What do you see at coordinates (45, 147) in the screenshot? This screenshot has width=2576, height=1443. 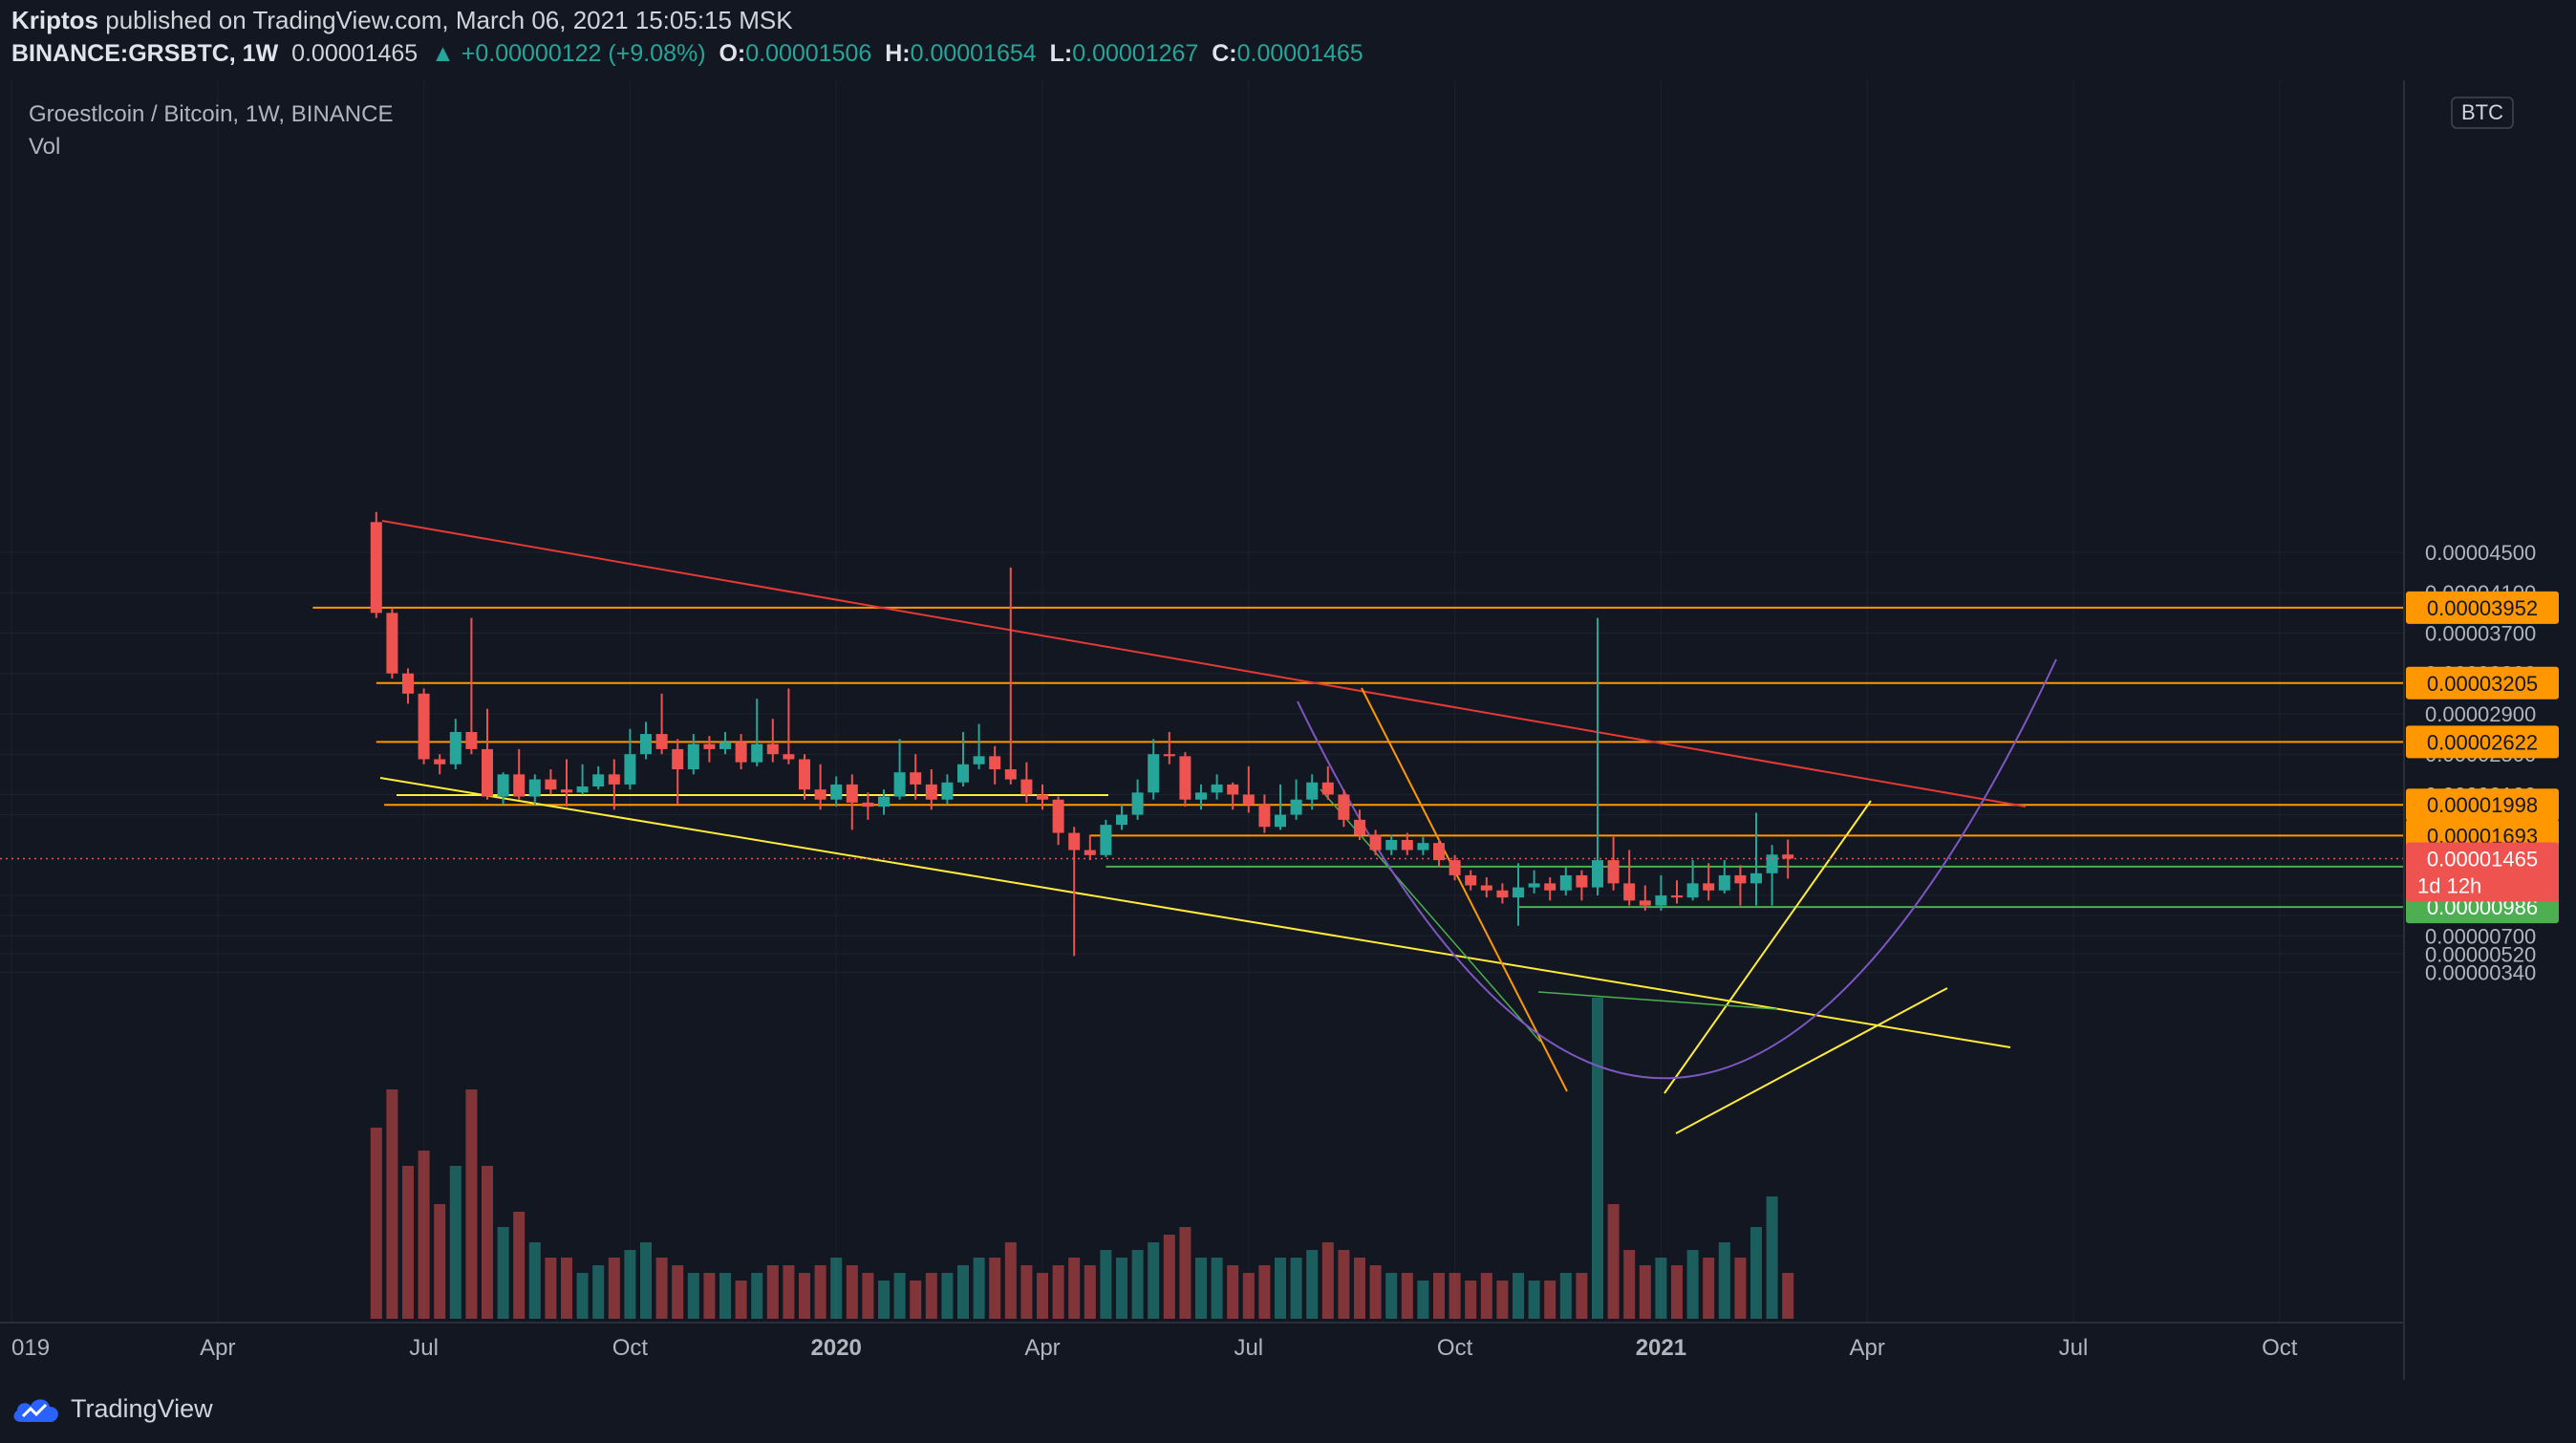 I see `volume-legend: Vol` at bounding box center [45, 147].